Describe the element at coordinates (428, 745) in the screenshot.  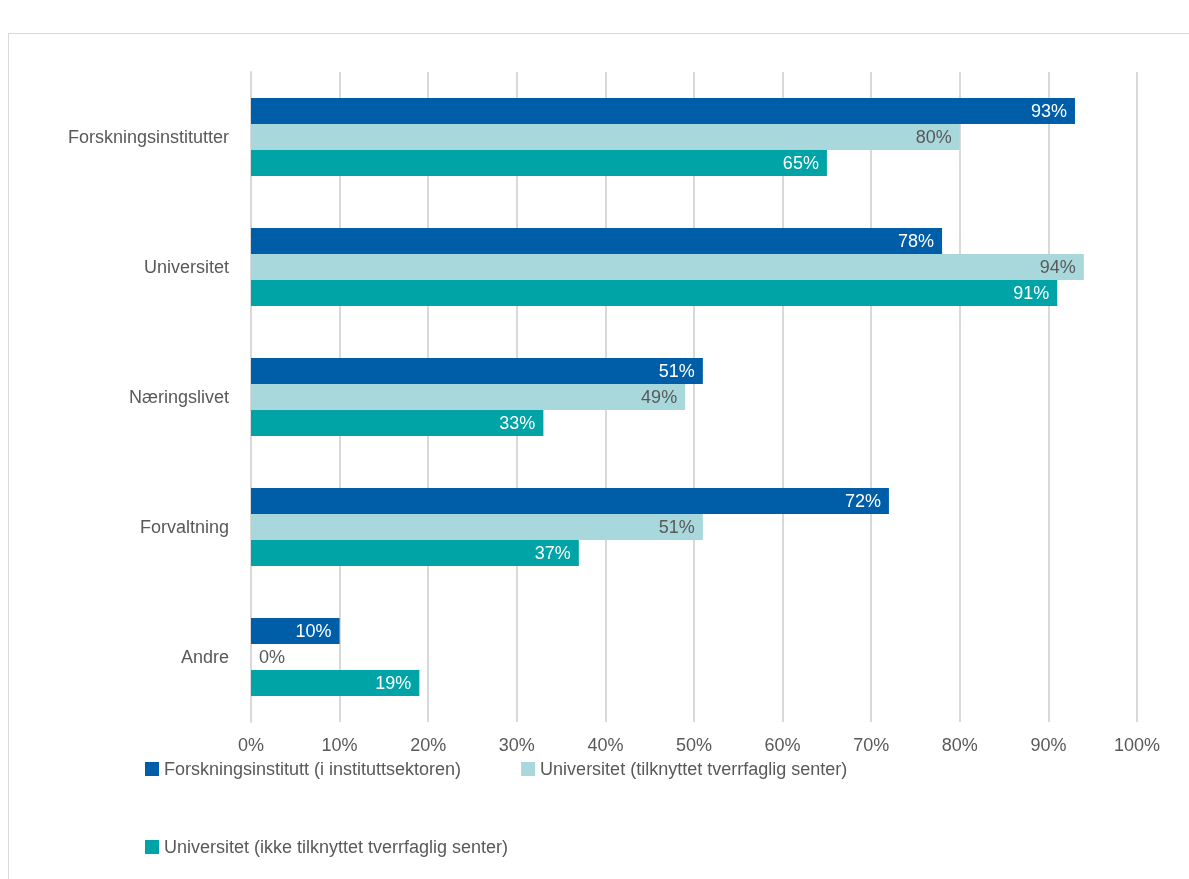
I see `x-tick-label: 20%` at that location.